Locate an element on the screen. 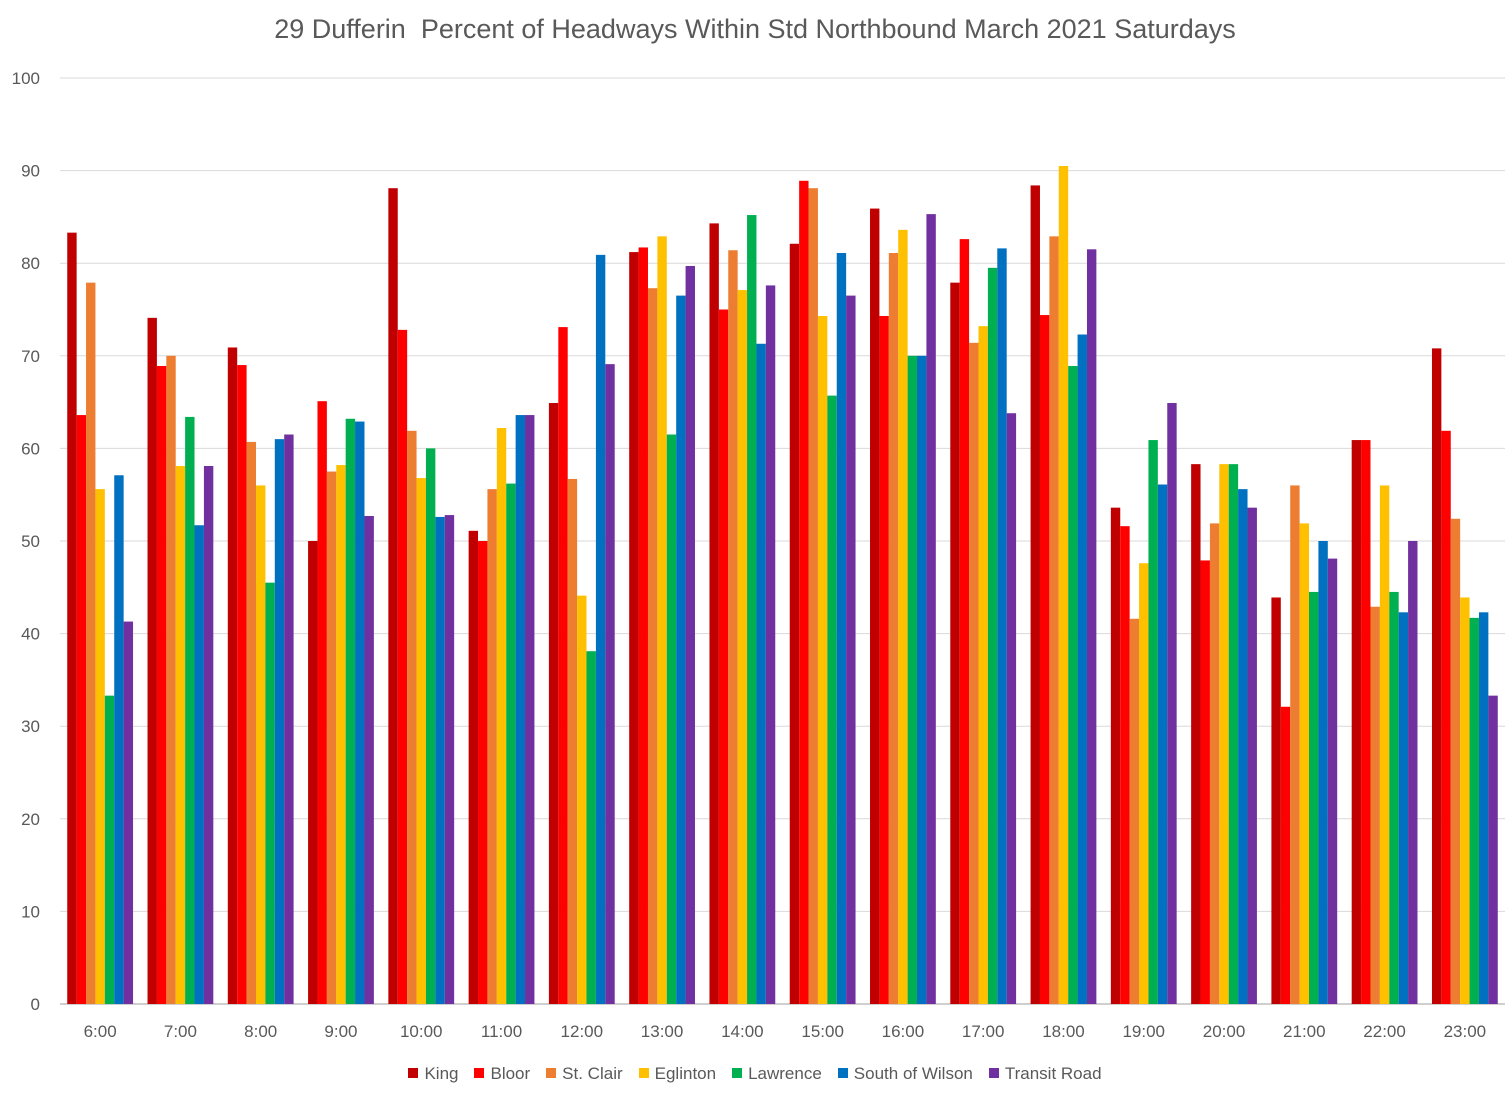 The height and width of the screenshot is (1096, 1510). x-tick-label: 23:00 is located at coordinates (1465, 1031).